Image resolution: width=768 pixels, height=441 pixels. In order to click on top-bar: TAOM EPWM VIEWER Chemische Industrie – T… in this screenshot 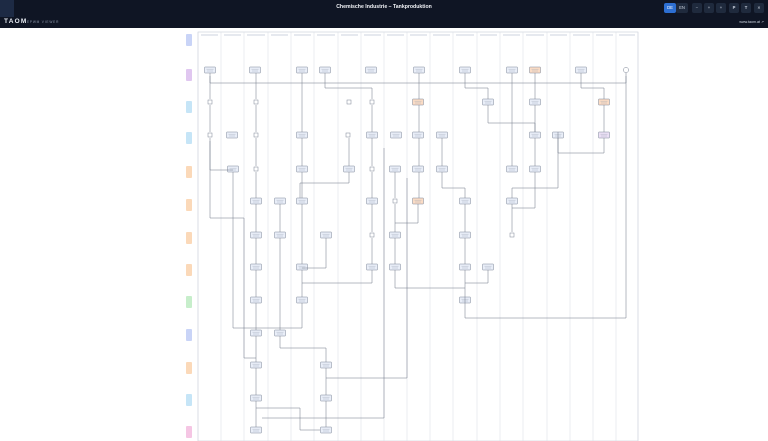, I will do `click(384, 14)`.